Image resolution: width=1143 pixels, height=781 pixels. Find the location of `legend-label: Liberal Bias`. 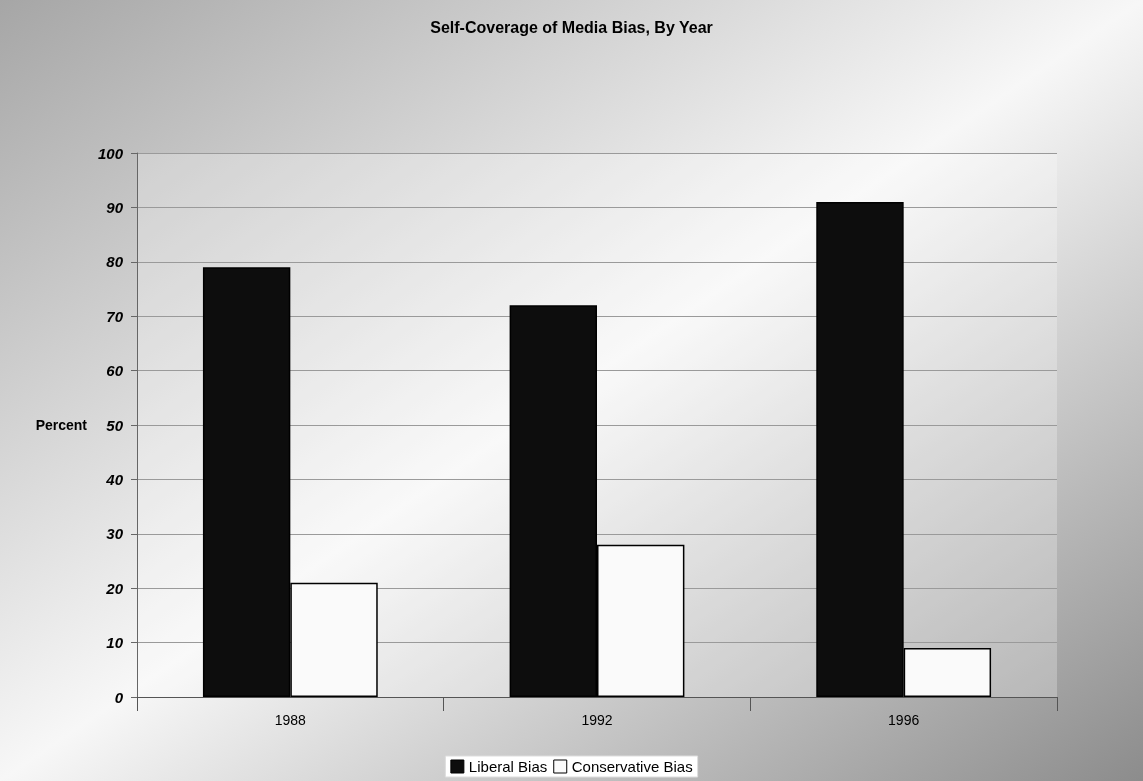

legend-label: Liberal Bias is located at coordinates (508, 766).